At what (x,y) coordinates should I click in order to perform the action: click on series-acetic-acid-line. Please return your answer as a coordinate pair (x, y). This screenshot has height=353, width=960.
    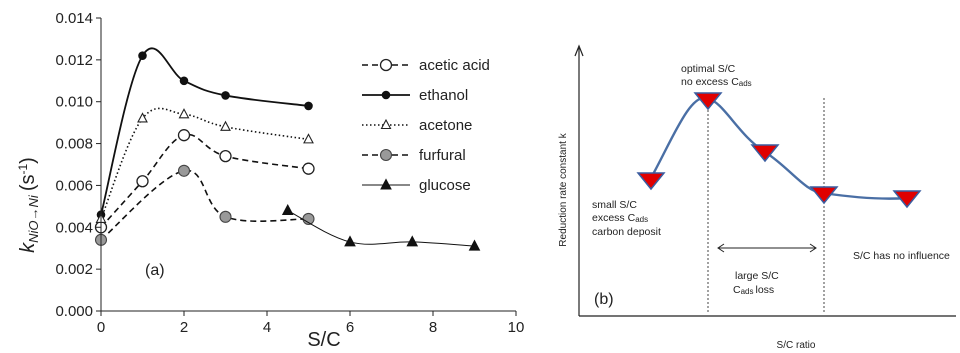
    Looking at the image, I should click on (204, 180).